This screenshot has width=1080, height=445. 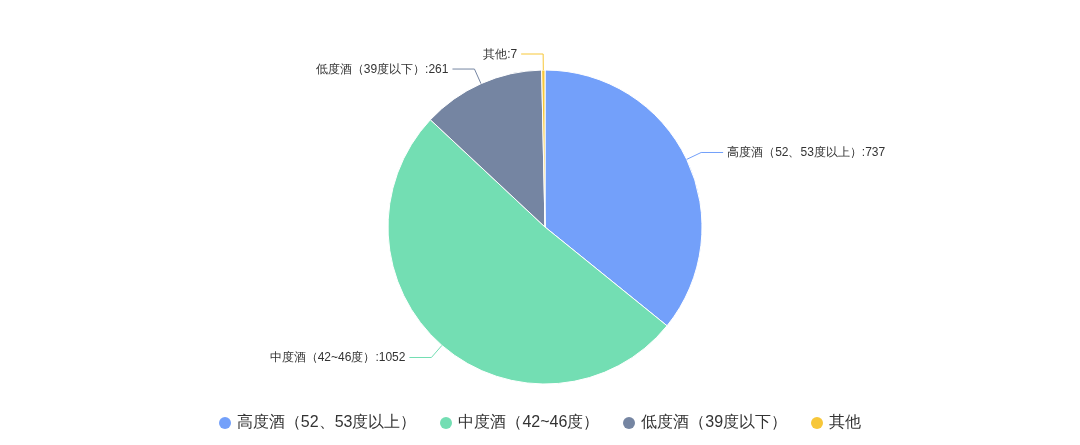 I want to click on legend-label: 低度酒（39度以下）, so click(x=714, y=422).